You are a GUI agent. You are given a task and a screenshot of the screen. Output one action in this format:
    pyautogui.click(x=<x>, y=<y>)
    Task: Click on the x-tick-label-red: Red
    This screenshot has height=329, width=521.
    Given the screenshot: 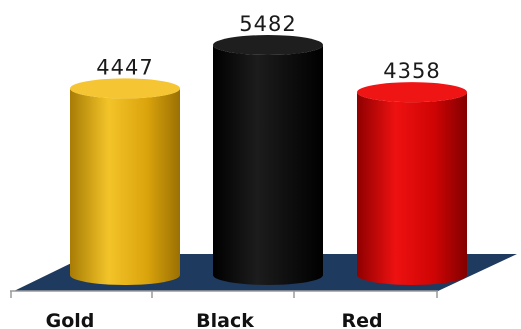 What is the action you would take?
    pyautogui.click(x=361, y=319)
    